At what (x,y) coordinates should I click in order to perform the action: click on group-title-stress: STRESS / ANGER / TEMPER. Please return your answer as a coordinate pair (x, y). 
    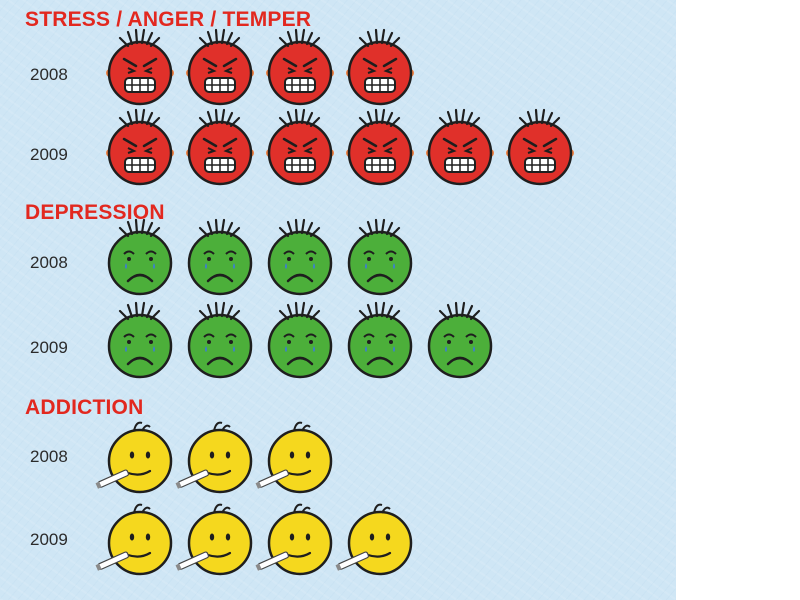
    Looking at the image, I should click on (168, 19).